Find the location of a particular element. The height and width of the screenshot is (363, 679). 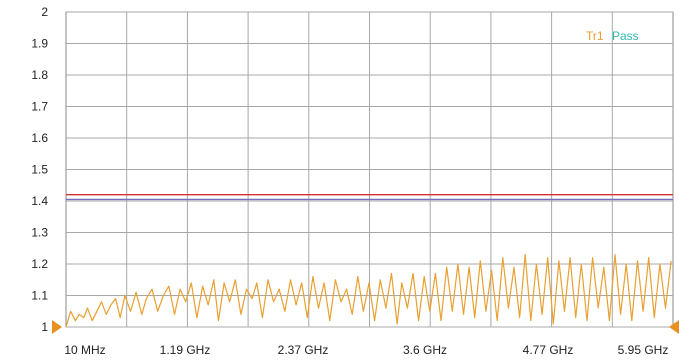

y-tick-label: 1.7 is located at coordinates (39, 107).